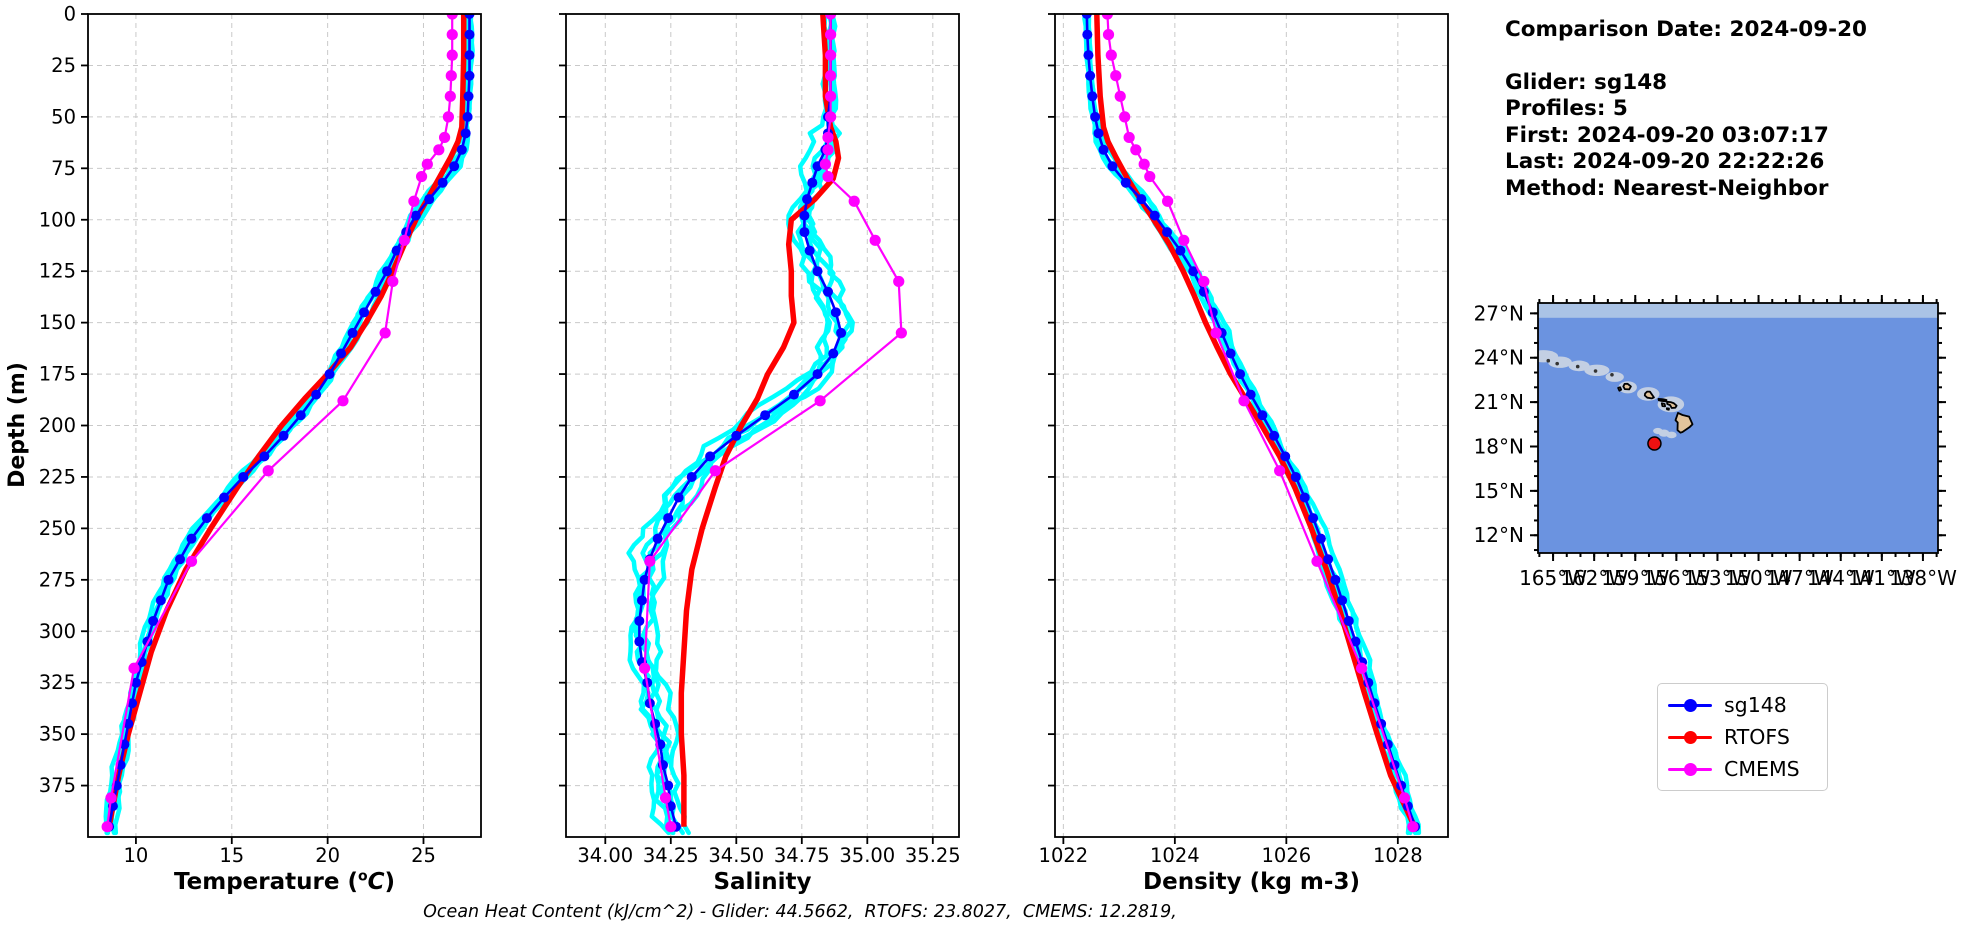 The width and height of the screenshot is (1987, 934). I want to click on info-spacer, so click(1686, 57).